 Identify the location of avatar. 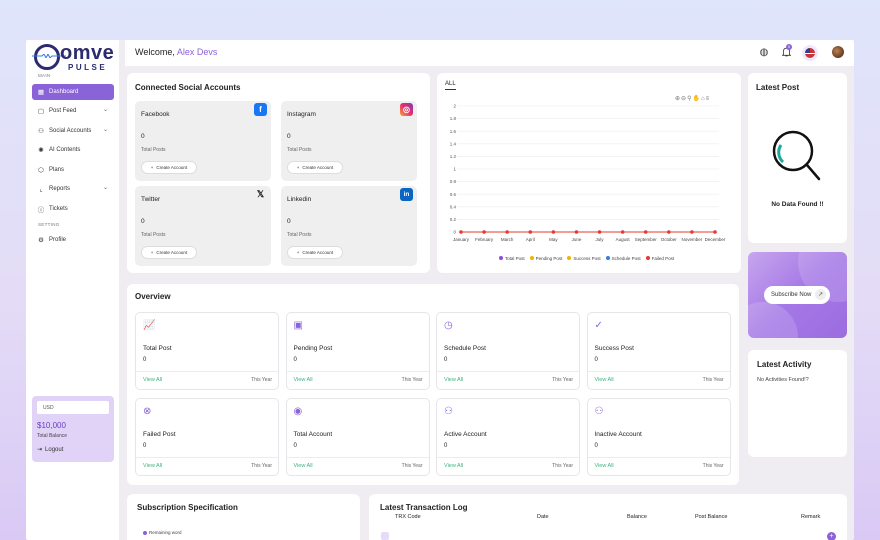
(838, 52).